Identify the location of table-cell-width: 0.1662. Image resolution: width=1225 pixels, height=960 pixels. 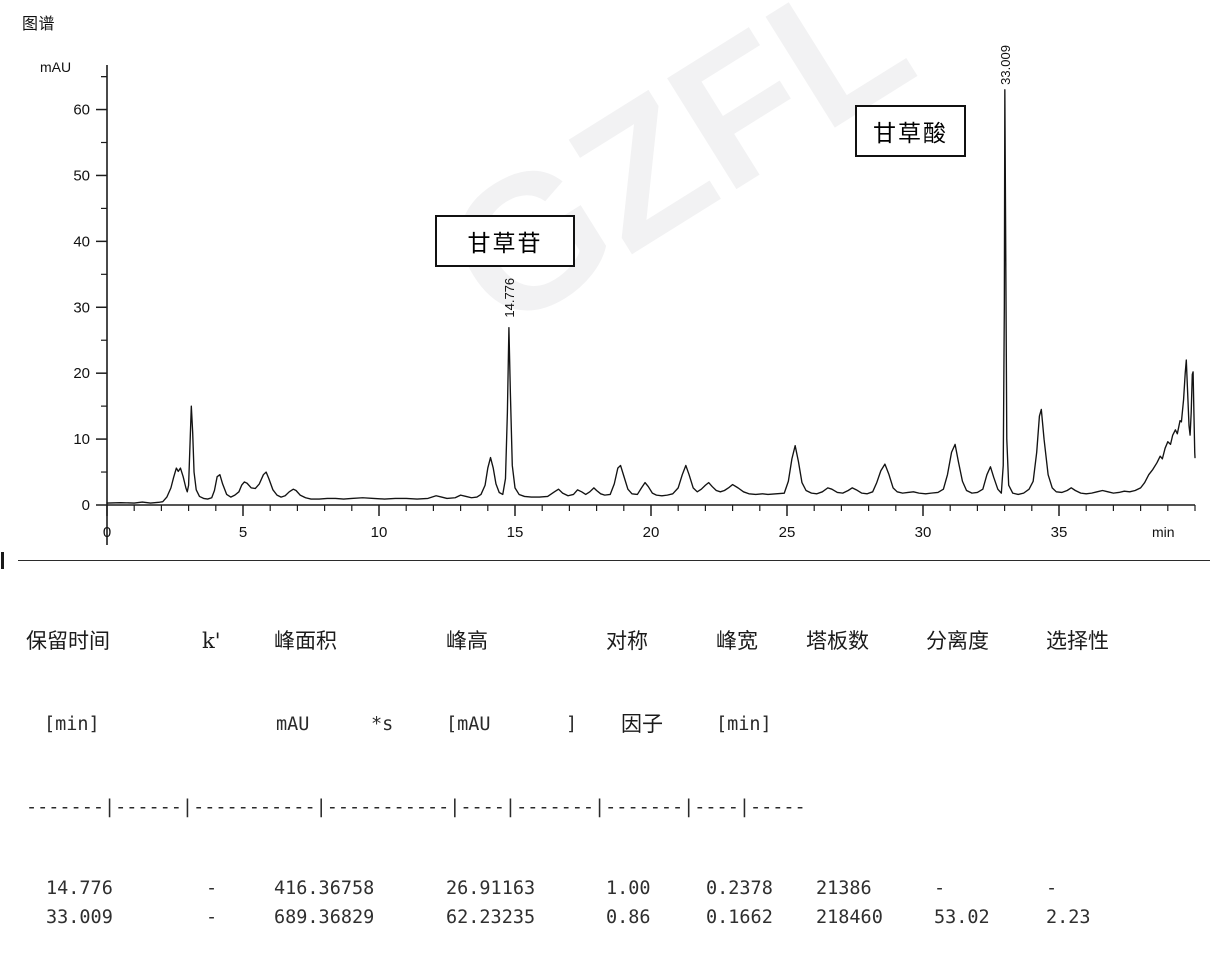
(739, 917).